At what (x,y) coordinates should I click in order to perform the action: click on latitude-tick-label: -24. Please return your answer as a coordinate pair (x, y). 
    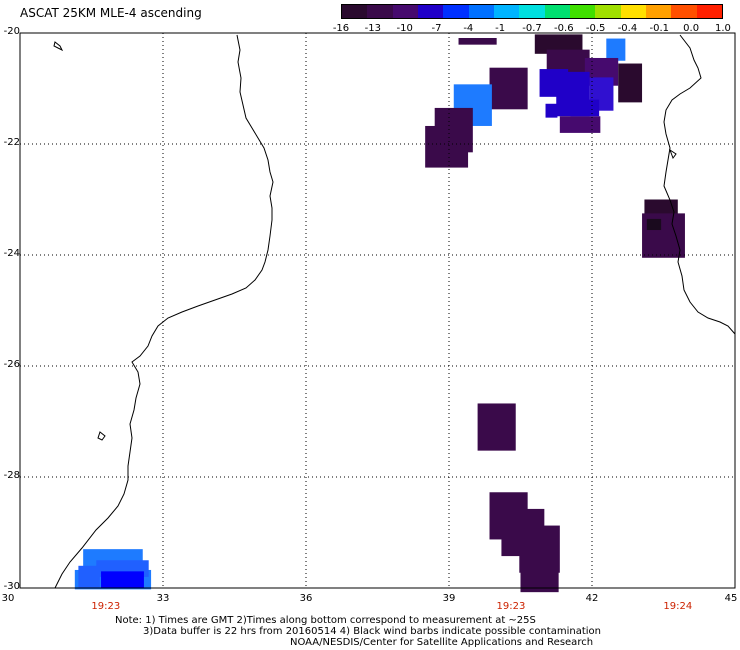
    Looking at the image, I should click on (11, 253).